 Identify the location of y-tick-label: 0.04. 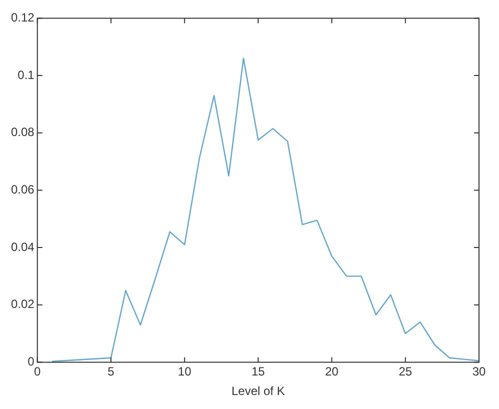
(22, 247).